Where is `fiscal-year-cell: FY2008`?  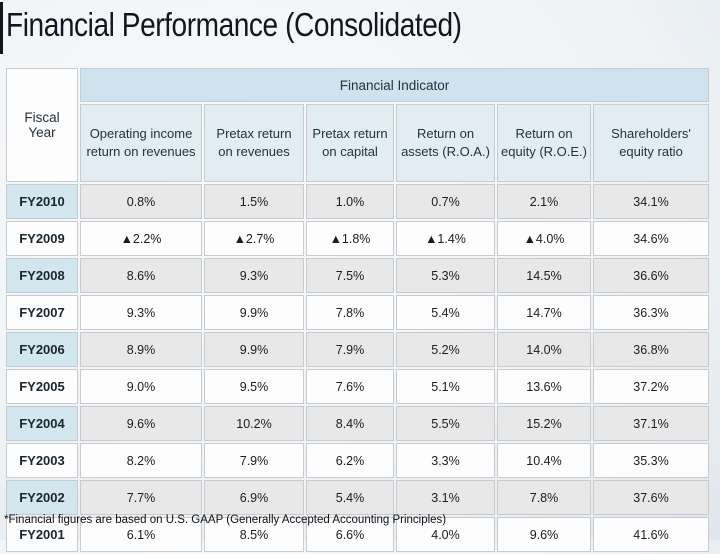 fiscal-year-cell: FY2008 is located at coordinates (42, 275).